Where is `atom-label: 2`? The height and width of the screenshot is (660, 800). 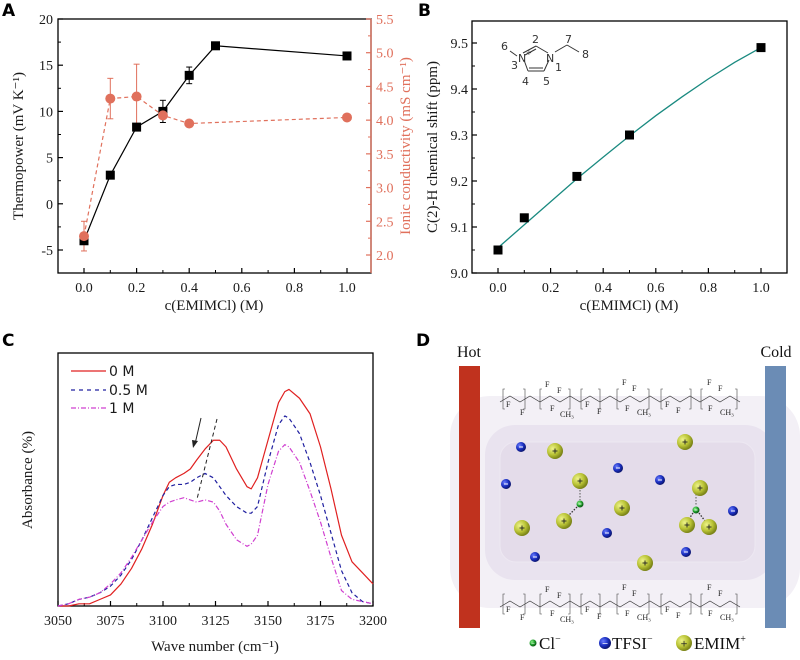 atom-label: 2 is located at coordinates (535, 39).